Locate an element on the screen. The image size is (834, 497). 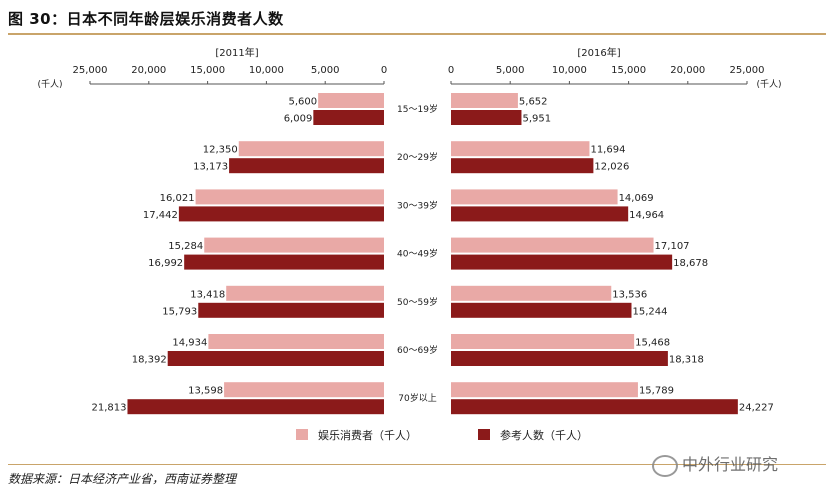
category-label: 50～59岁 is located at coordinates (417, 302).